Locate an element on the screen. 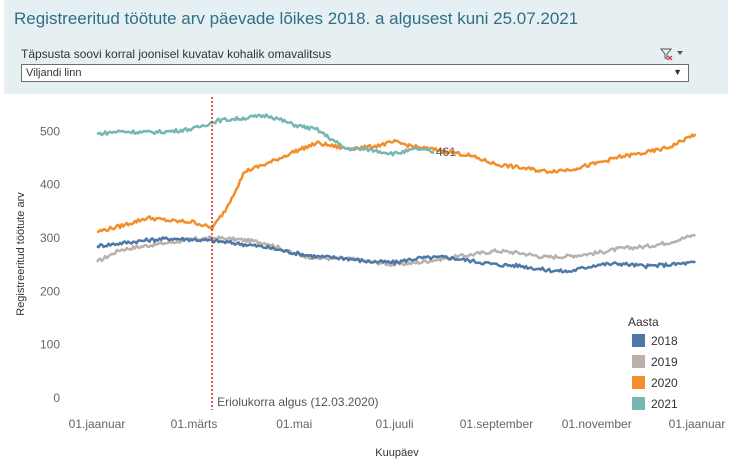 This screenshot has width=732, height=465. x-tick-label: 01.november is located at coordinates (597, 424).